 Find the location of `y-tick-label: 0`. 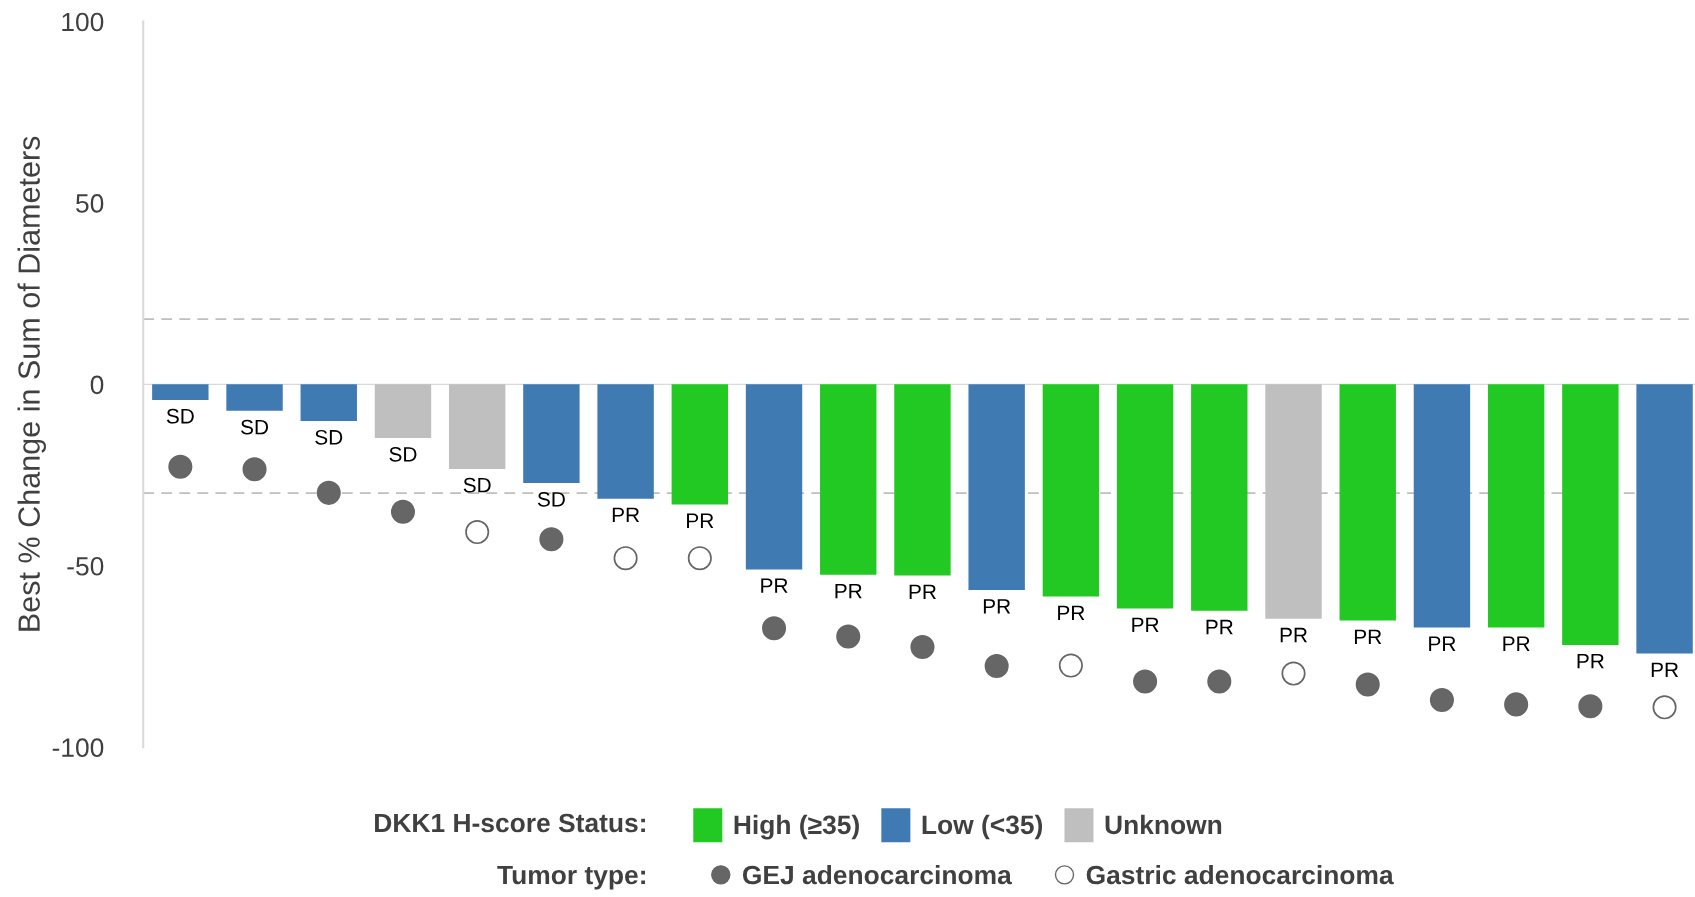

y-tick-label: 0 is located at coordinates (97, 385).